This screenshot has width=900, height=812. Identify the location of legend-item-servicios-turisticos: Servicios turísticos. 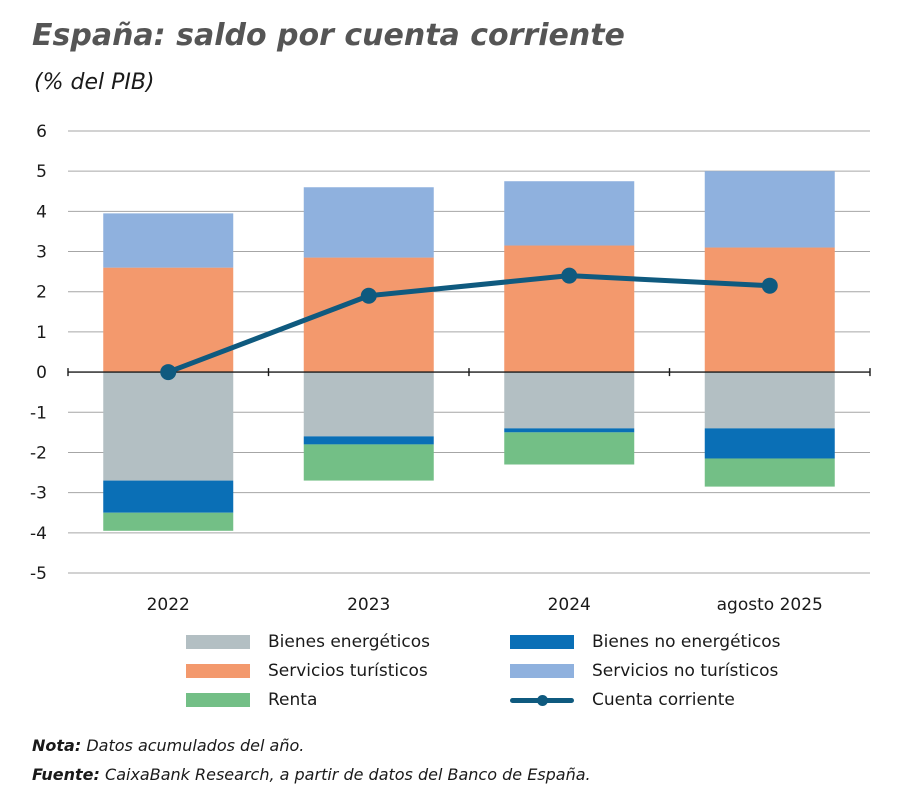
(307, 671).